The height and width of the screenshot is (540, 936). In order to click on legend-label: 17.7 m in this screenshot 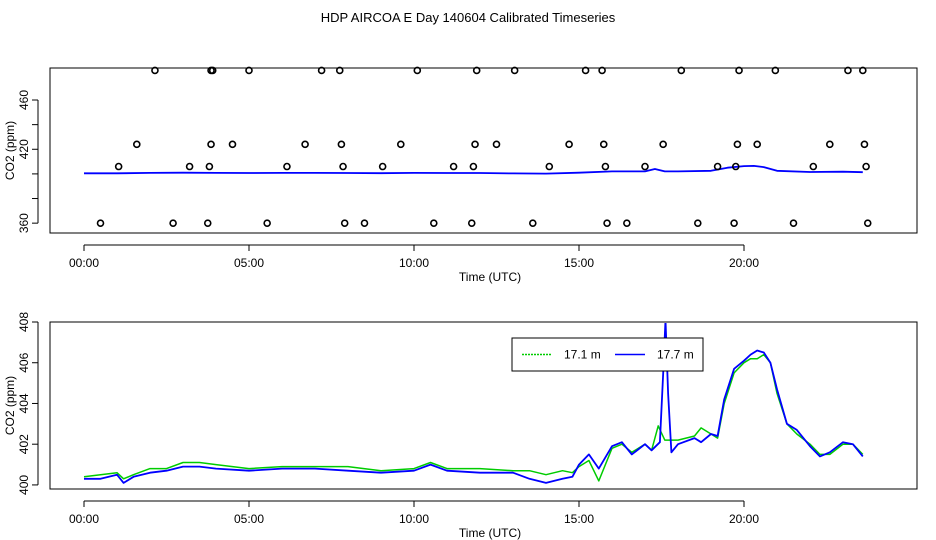, I will do `click(675, 355)`.